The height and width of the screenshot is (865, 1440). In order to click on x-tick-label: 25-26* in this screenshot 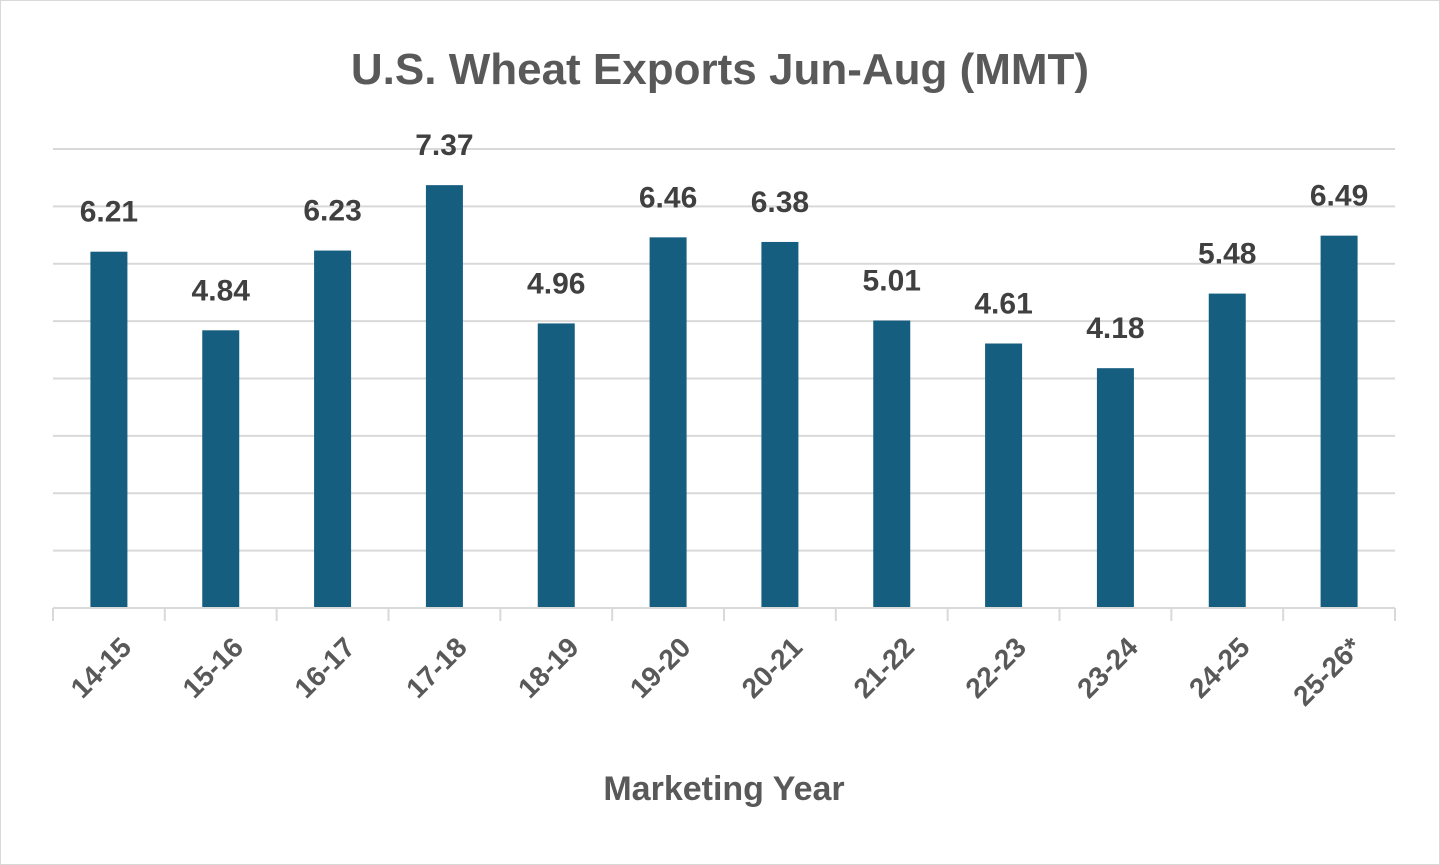, I will do `click(1327, 671)`.